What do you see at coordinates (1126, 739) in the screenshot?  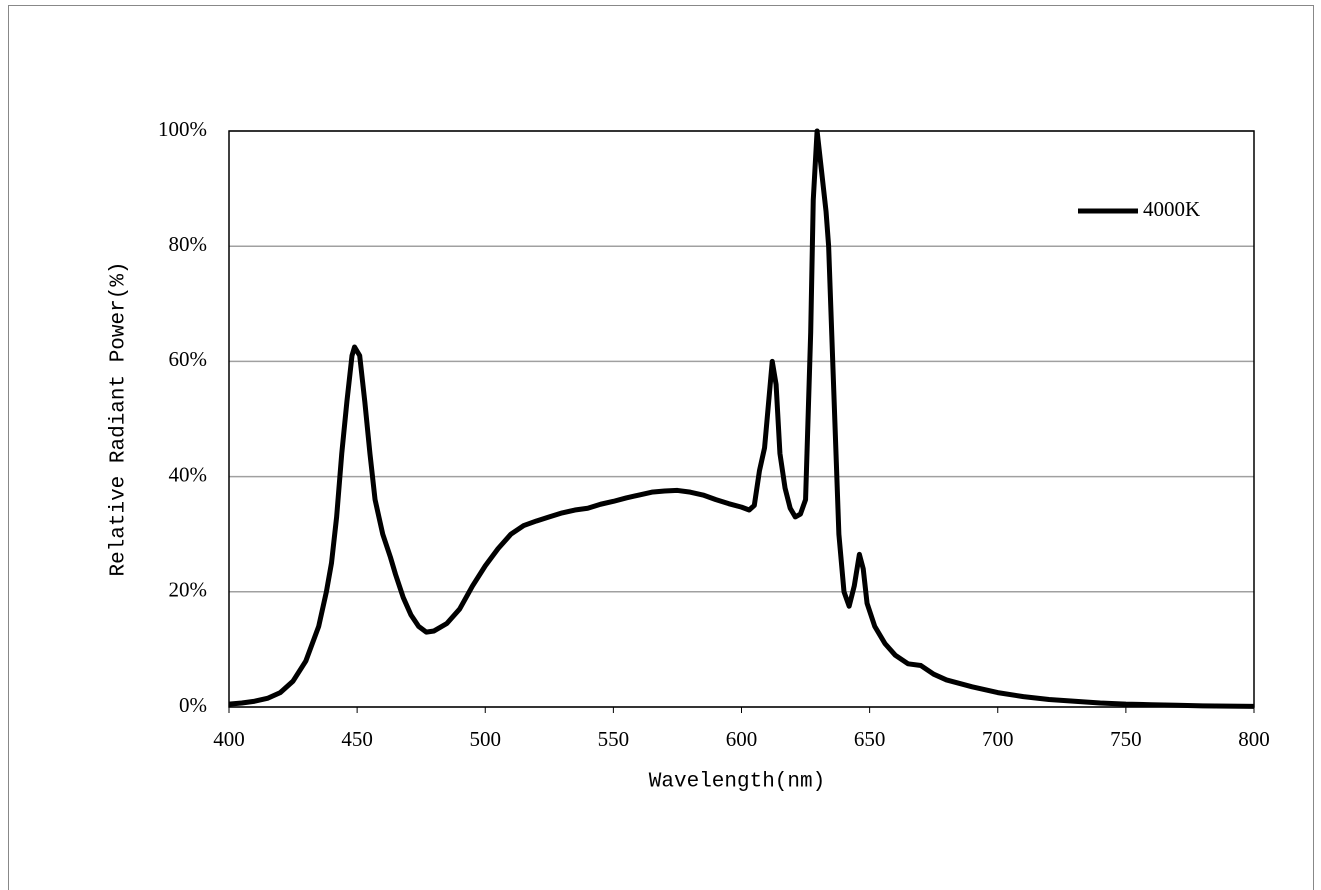 I see `x-tick-label: 750` at bounding box center [1126, 739].